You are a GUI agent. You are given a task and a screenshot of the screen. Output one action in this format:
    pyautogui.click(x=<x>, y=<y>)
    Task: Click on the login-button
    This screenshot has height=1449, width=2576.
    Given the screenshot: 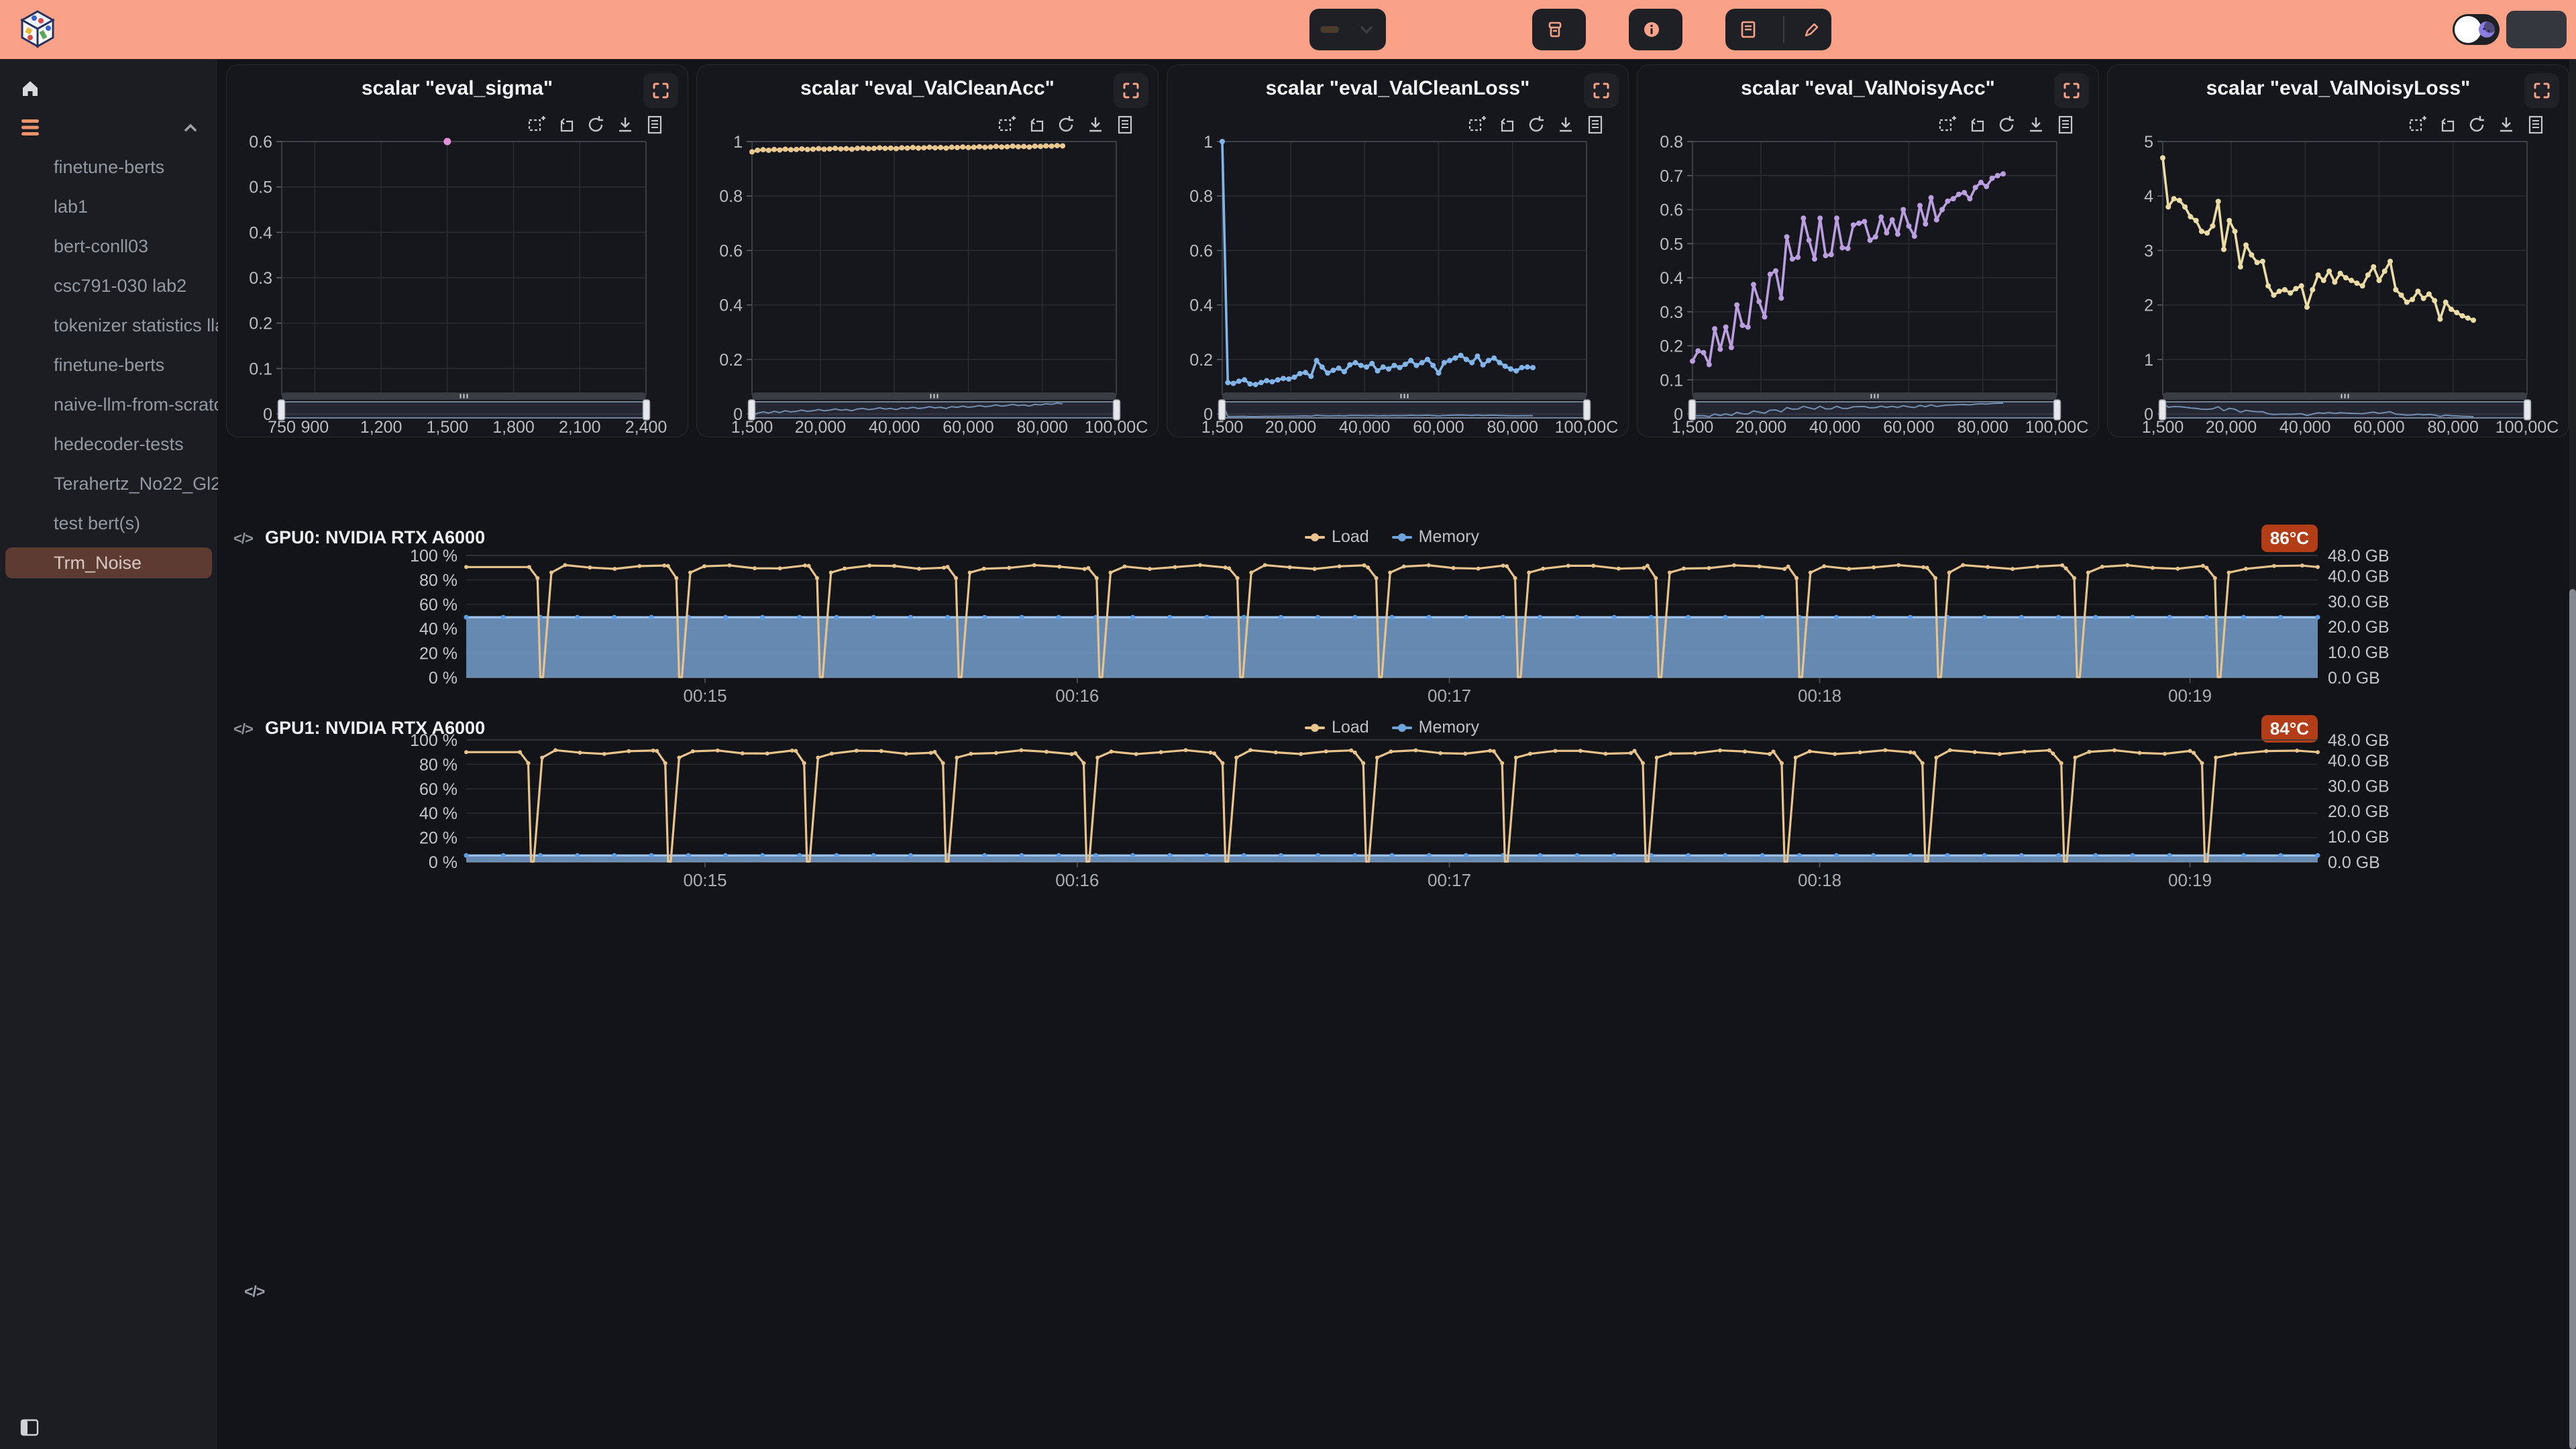 What is the action you would take?
    pyautogui.click(x=2536, y=29)
    